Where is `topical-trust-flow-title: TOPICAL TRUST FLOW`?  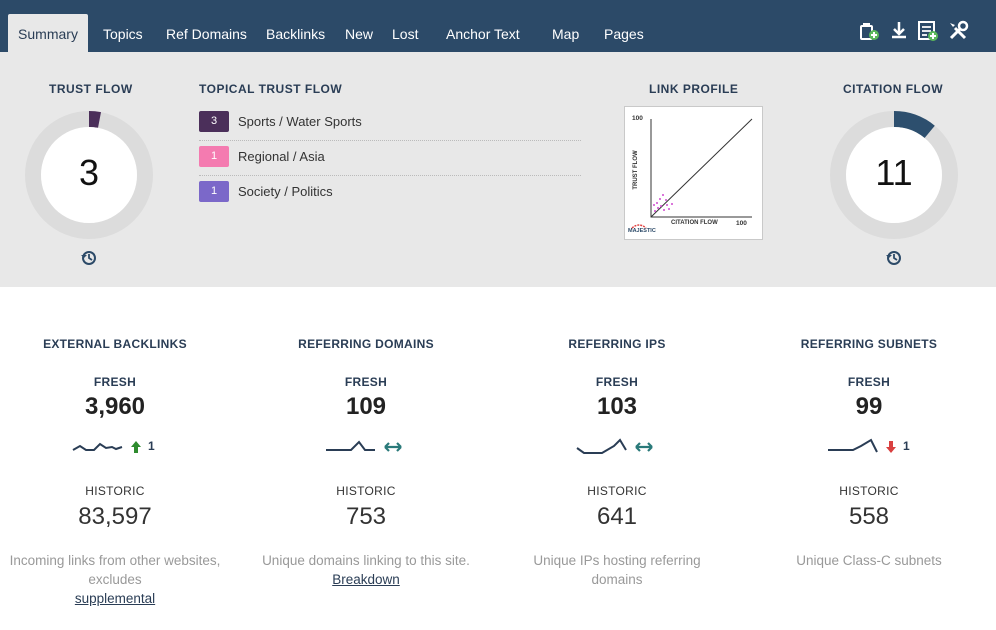 topical-trust-flow-title: TOPICAL TRUST FLOW is located at coordinates (271, 89).